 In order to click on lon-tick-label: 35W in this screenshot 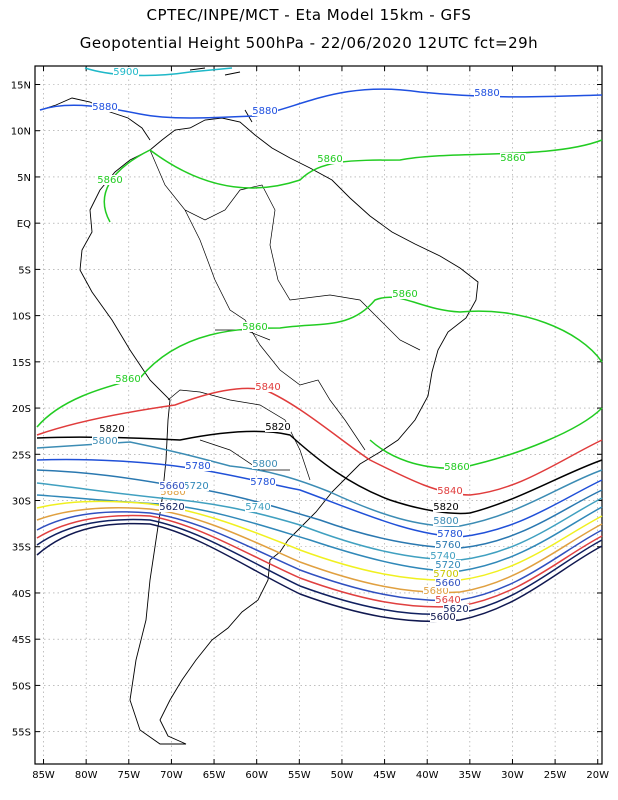, I will do `click(470, 775)`.